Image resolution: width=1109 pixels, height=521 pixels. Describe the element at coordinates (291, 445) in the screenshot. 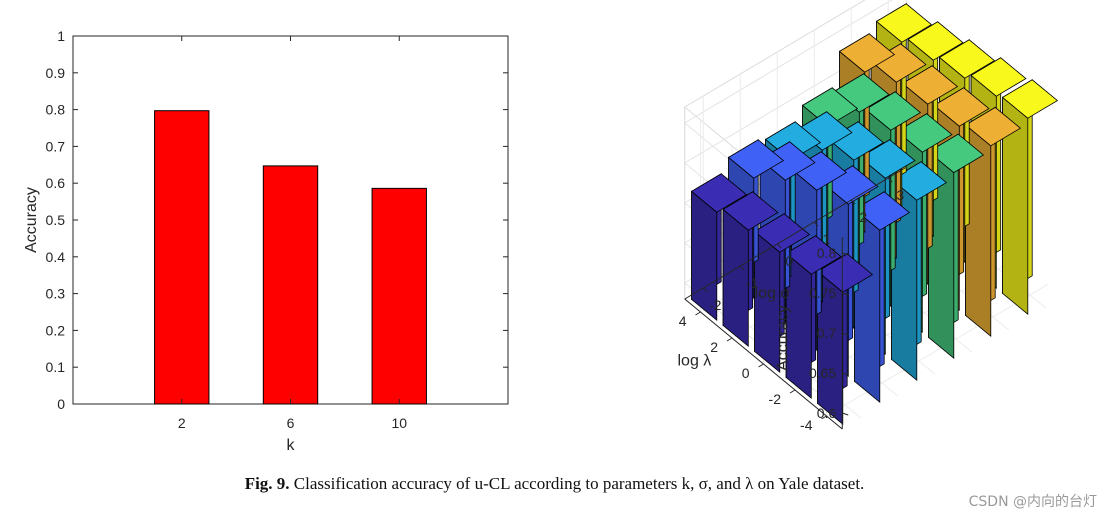

I see `x-axis-label: k` at that location.